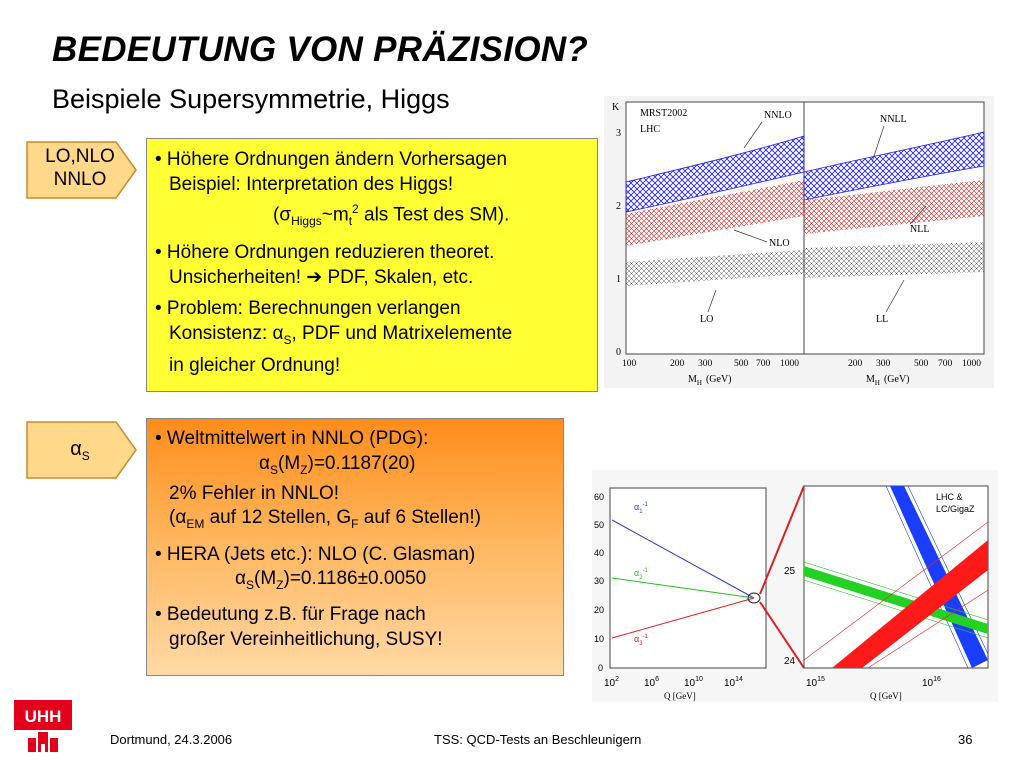 The height and width of the screenshot is (768, 1024). Describe the element at coordinates (955, 509) in the screenshot. I see `zoom-legend-line2: LC/GigaZ` at that location.